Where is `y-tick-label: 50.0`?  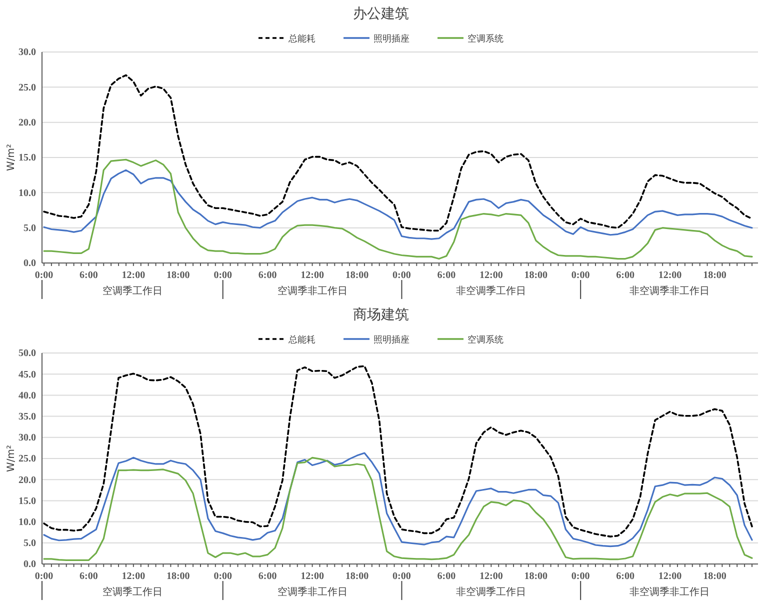 y-tick-label: 50.0 is located at coordinates (27, 354).